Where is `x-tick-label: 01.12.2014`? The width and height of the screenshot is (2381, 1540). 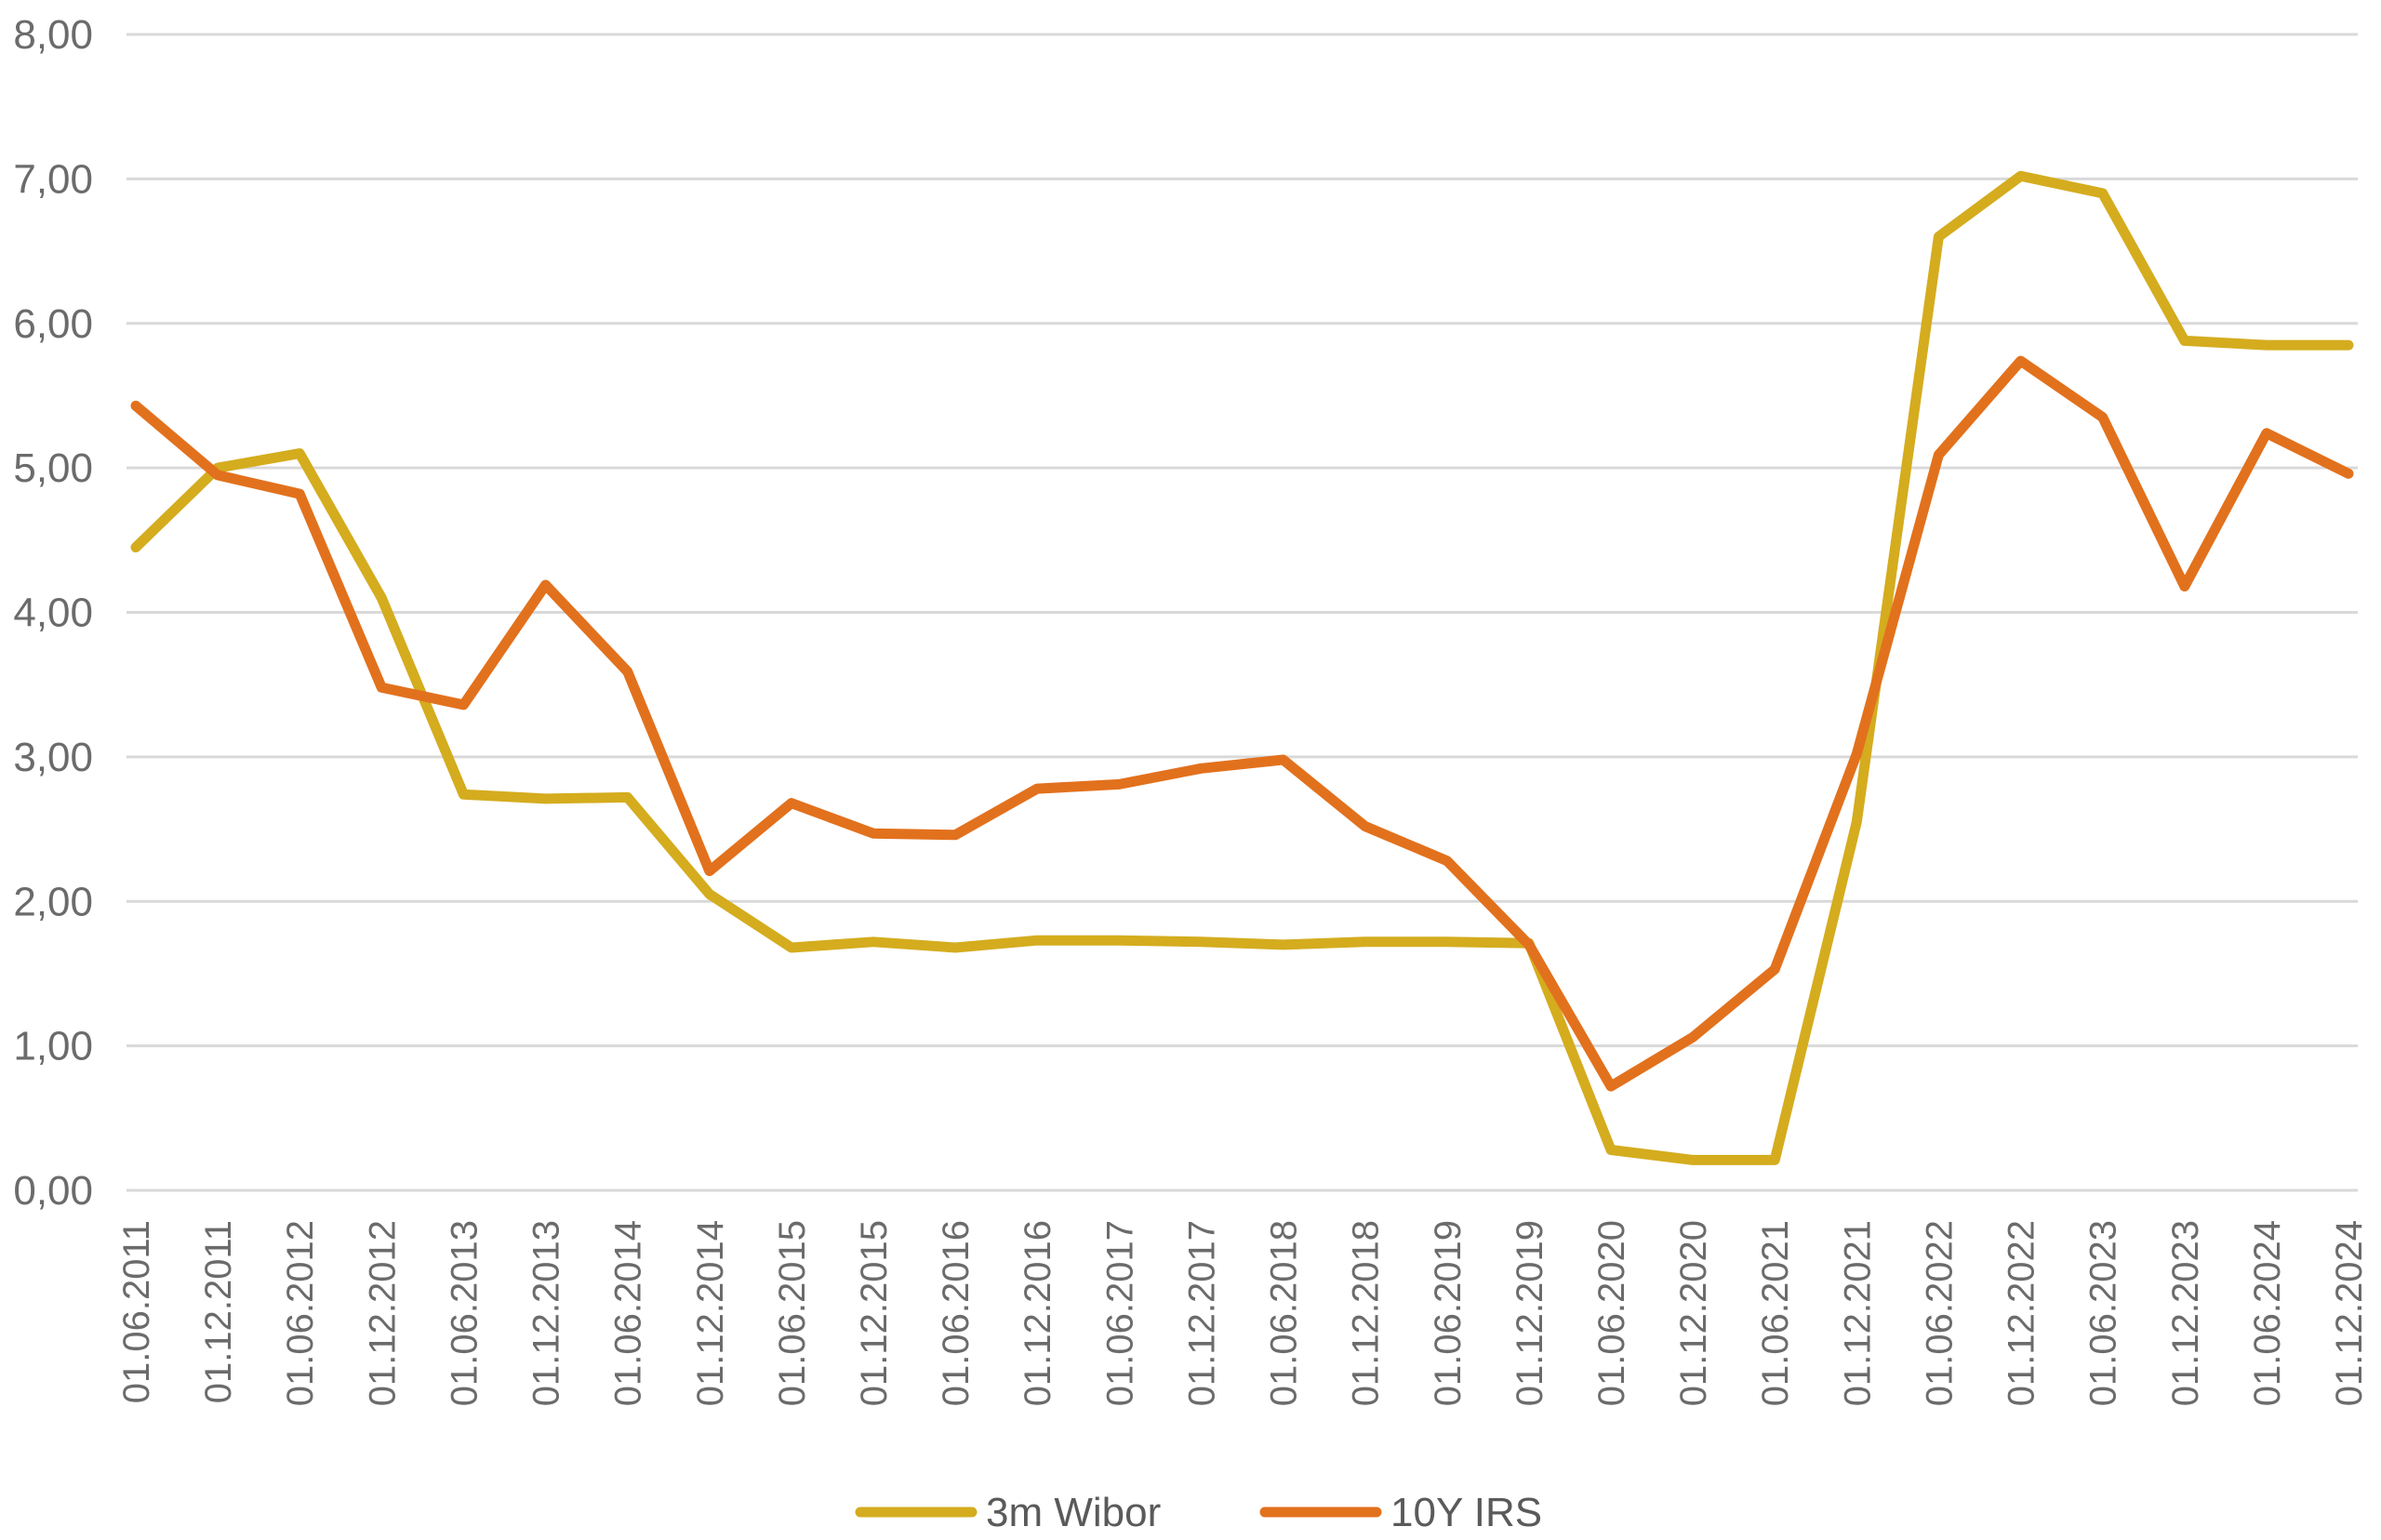
x-tick-label: 01.12.2014 is located at coordinates (710, 1313).